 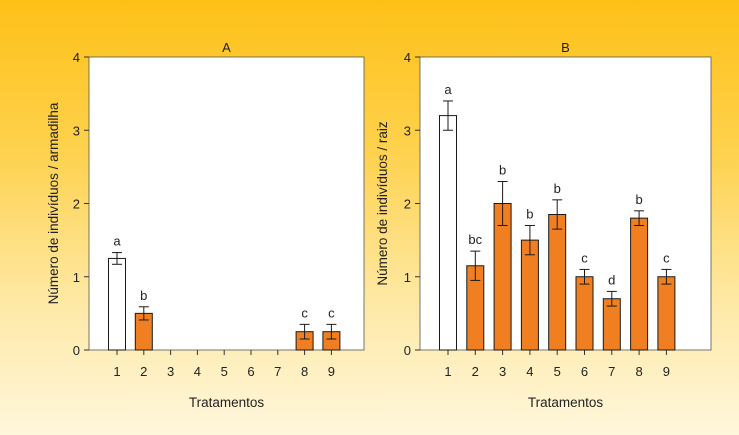 I want to click on significance-letter: d, so click(x=611, y=279).